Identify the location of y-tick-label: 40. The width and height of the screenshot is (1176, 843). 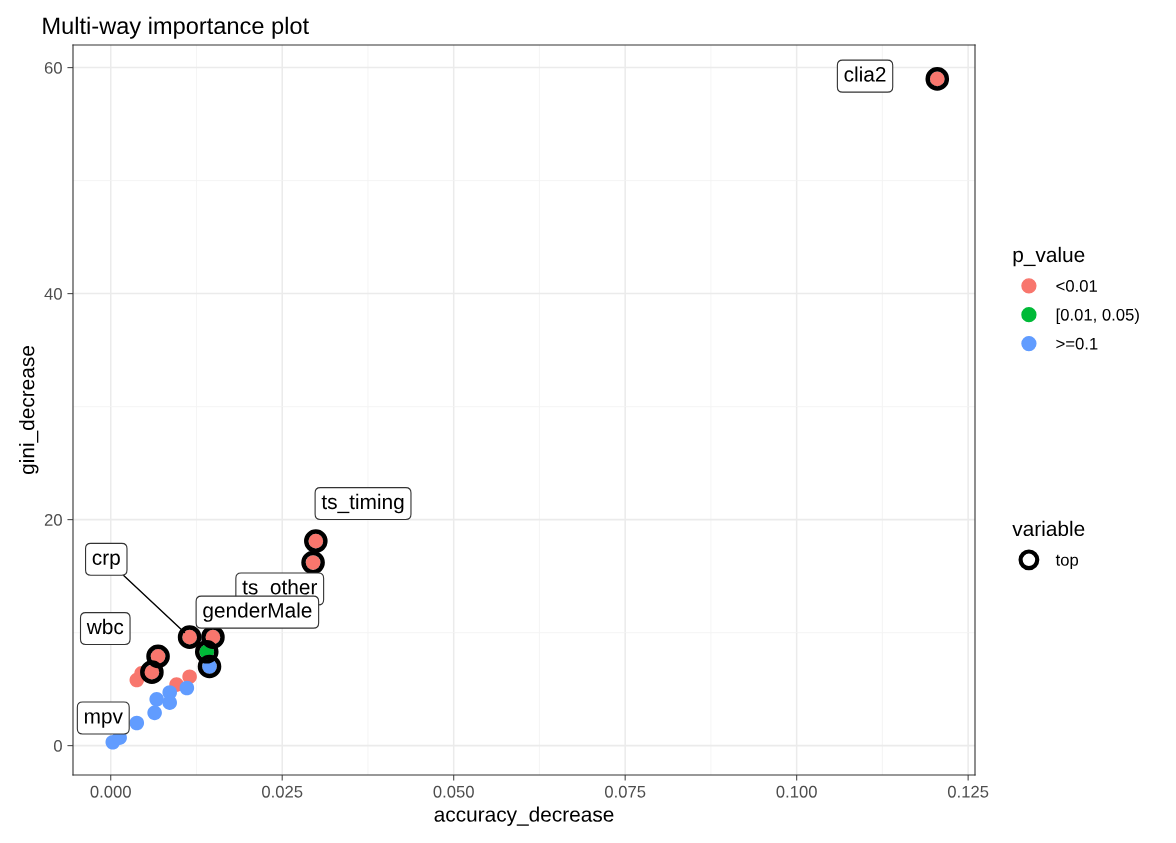
(53, 294).